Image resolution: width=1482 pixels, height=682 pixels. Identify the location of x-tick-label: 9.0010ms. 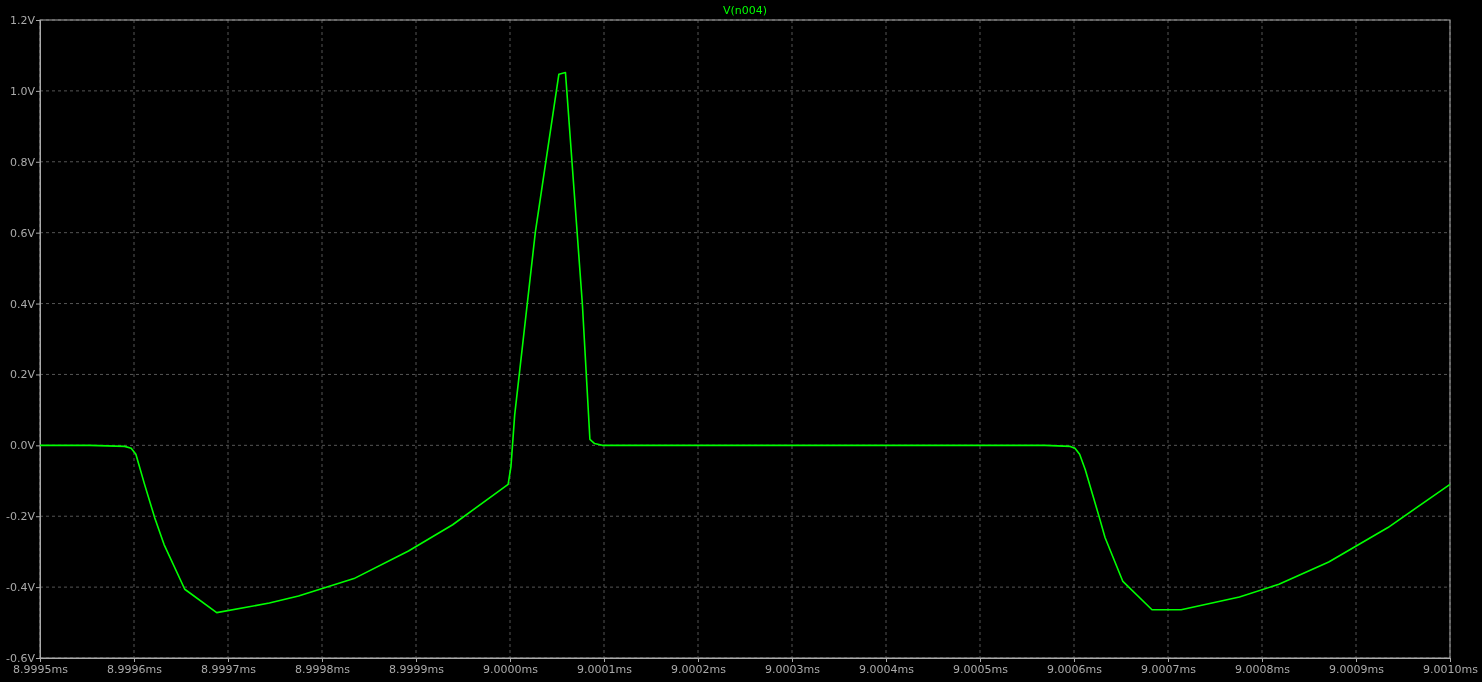
(1451, 669).